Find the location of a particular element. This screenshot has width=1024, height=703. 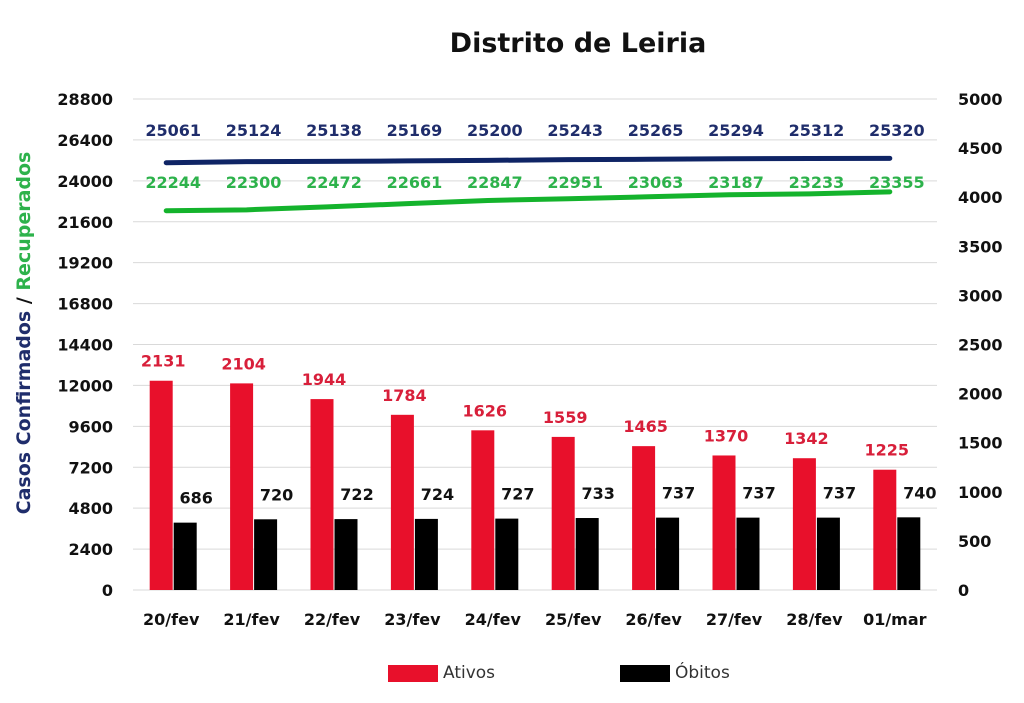

right-axis-tick-label: 3500 is located at coordinates (980, 246).